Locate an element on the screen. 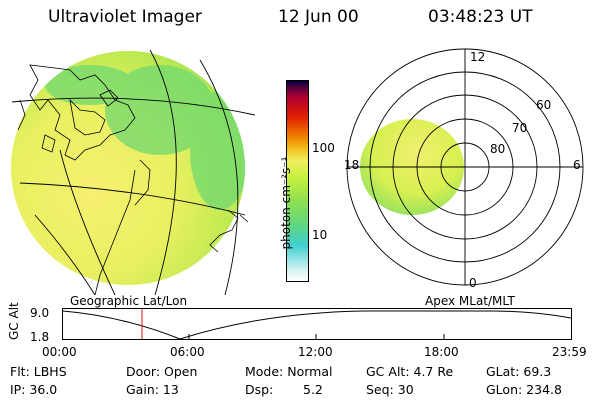 The height and width of the screenshot is (400, 600). info-seq: Seq: 30 is located at coordinates (390, 389).